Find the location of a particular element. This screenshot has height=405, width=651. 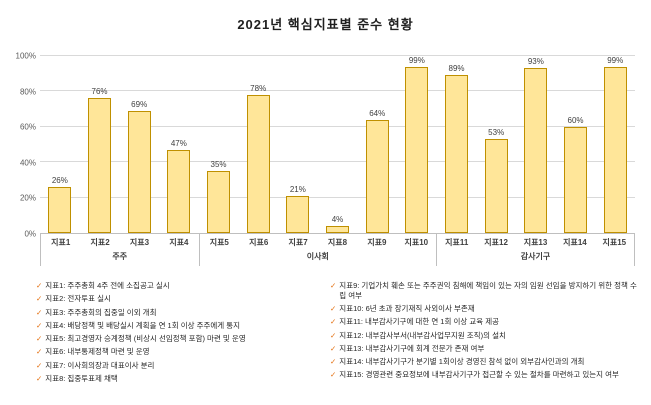

note-item: ✓ 지표1: 주주총회 4주 전에 소집공고 실시 is located at coordinates (178, 286).